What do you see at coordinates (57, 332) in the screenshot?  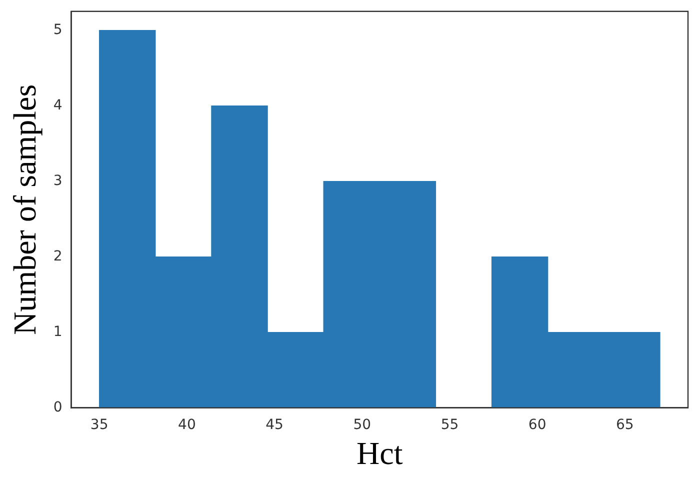 I see `y-tick-label: 1` at bounding box center [57, 332].